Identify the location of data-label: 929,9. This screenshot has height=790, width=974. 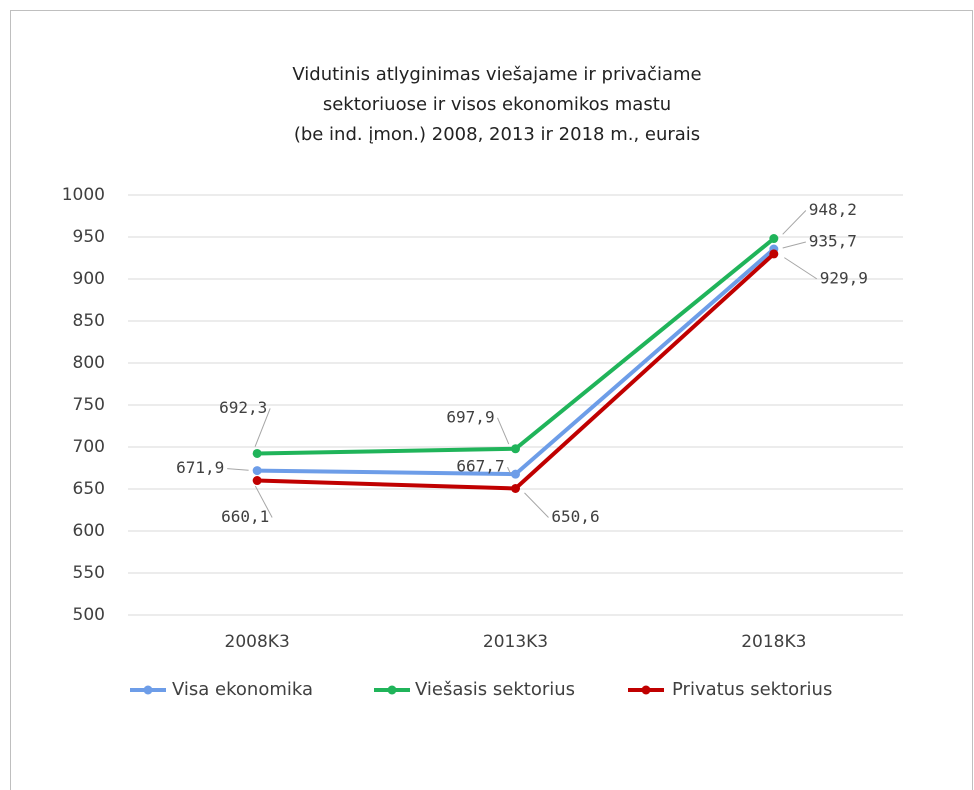
(844, 277).